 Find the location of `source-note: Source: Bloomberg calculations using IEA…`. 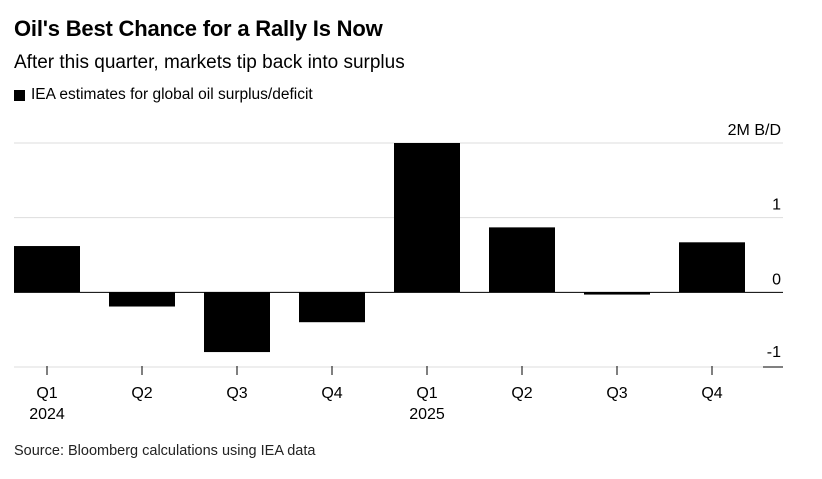

source-note: Source: Bloomberg calculations using IEA… is located at coordinates (165, 451).